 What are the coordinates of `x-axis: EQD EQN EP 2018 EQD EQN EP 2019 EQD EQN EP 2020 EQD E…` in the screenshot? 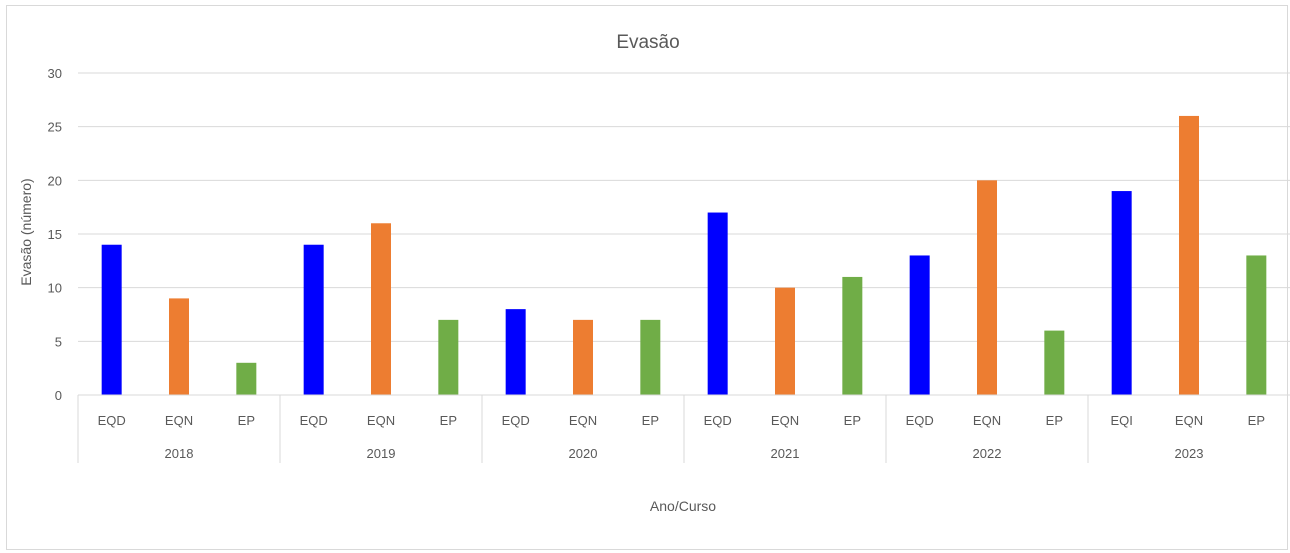 It's located at (683, 428).